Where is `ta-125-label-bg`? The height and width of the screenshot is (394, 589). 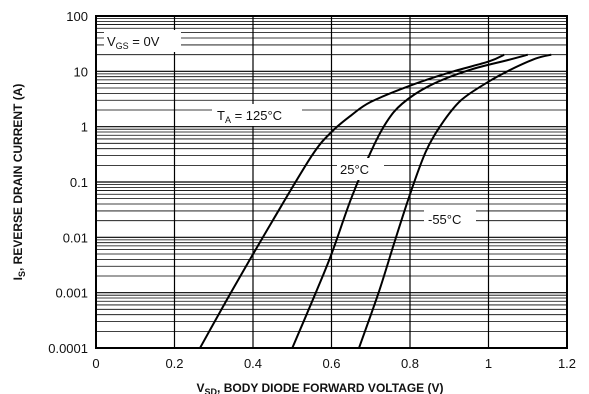
ta-125-label-bg is located at coordinates (257, 115).